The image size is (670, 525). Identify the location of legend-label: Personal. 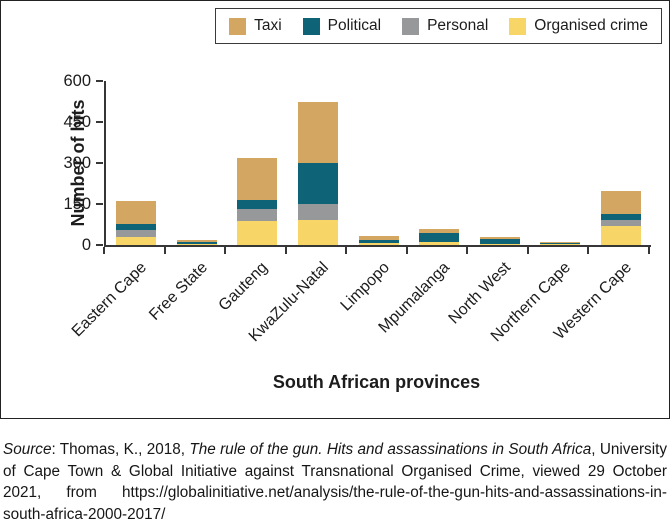
(458, 25).